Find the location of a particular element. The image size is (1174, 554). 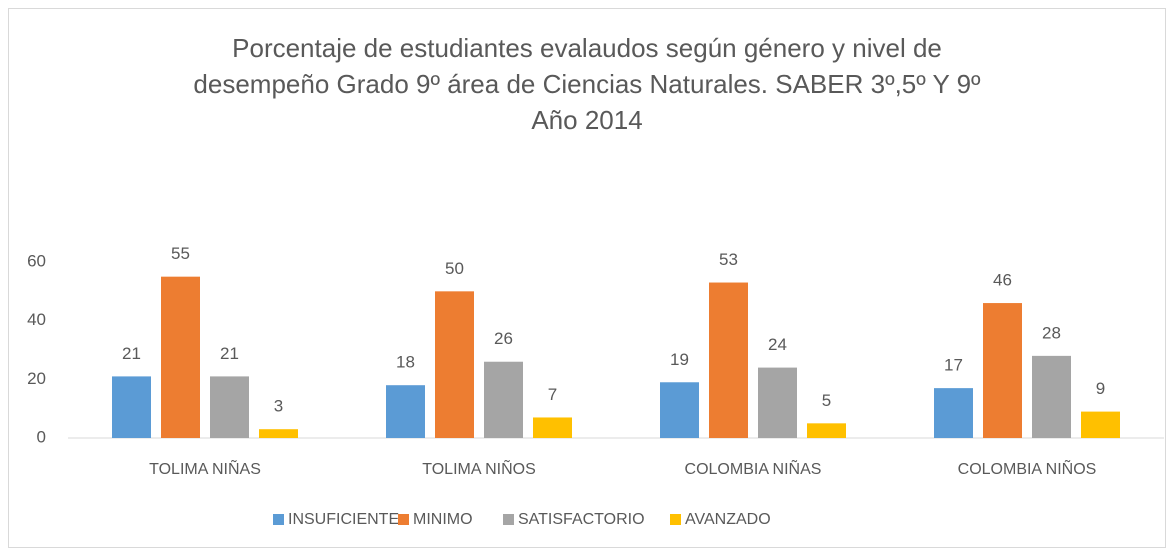

data-label: 19 is located at coordinates (679, 359).